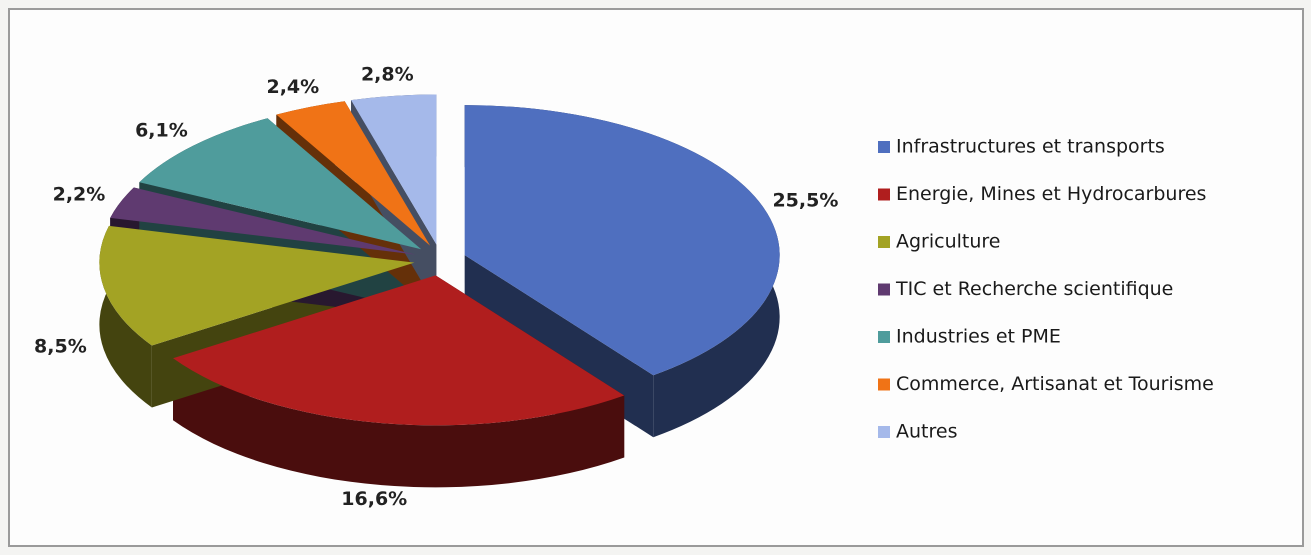 This screenshot has width=1311, height=555. I want to click on value-label: 25,5%, so click(805, 201).